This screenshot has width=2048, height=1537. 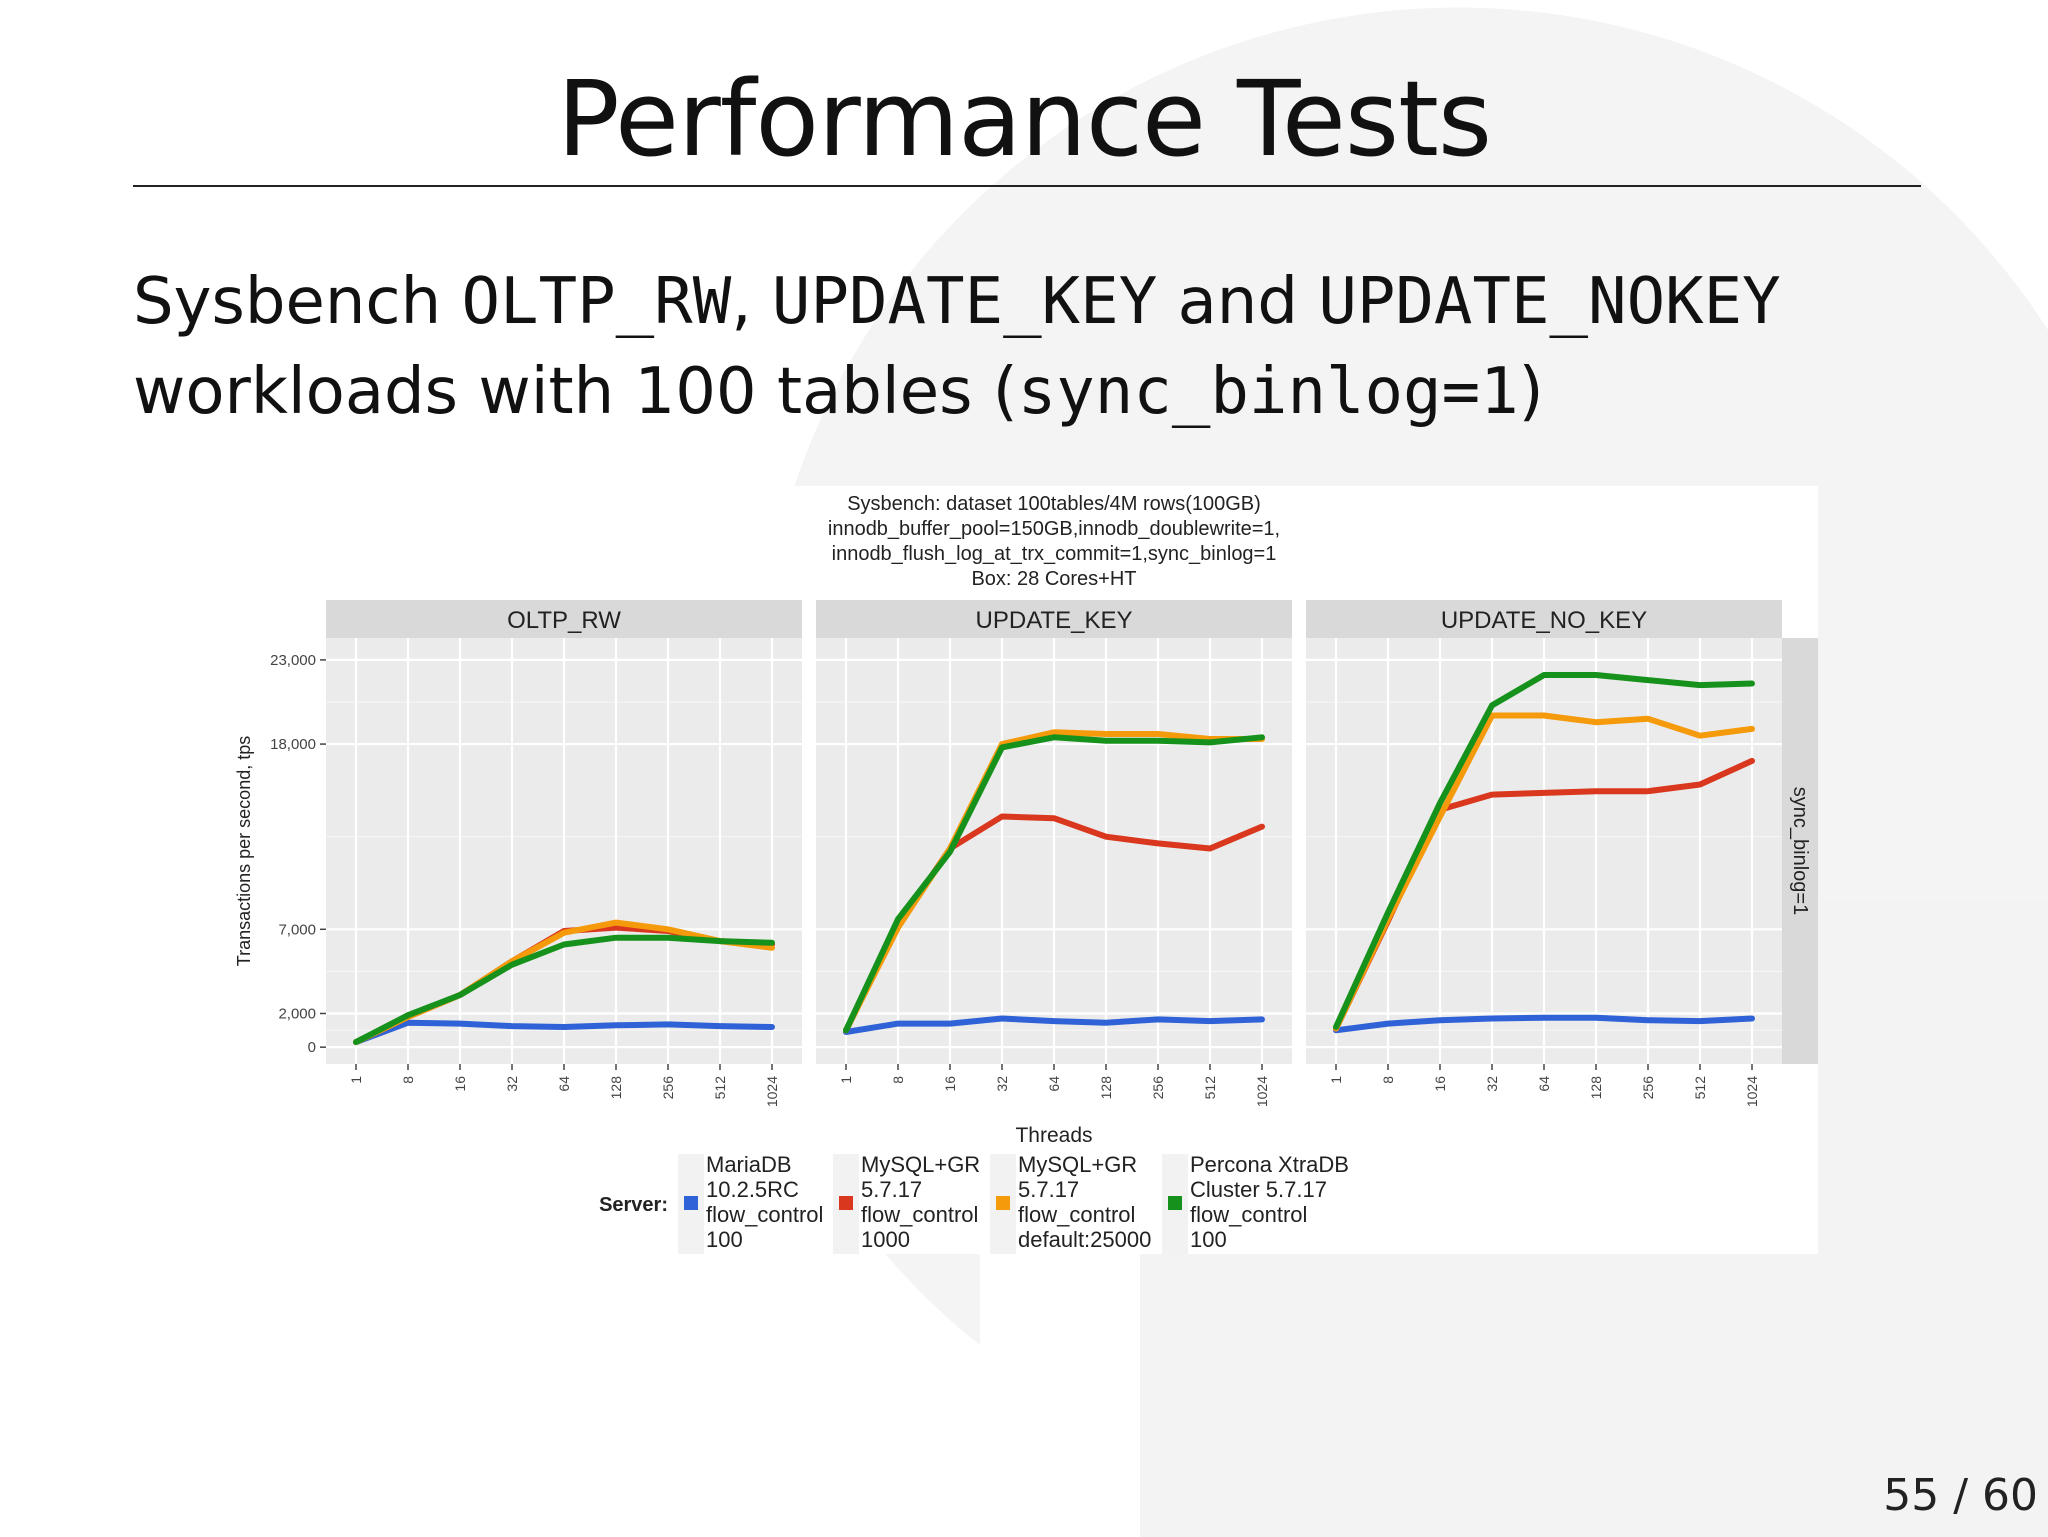 I want to click on subtitle-code-update-key: UPDATE_KEY, so click(x=964, y=302).